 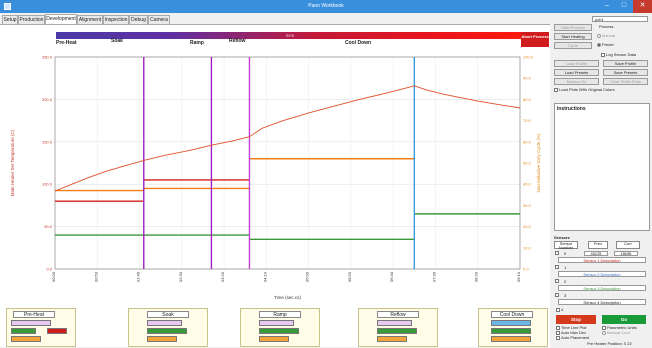 I want to click on sensor-description: Sensor 1 Description, so click(x=602, y=260).